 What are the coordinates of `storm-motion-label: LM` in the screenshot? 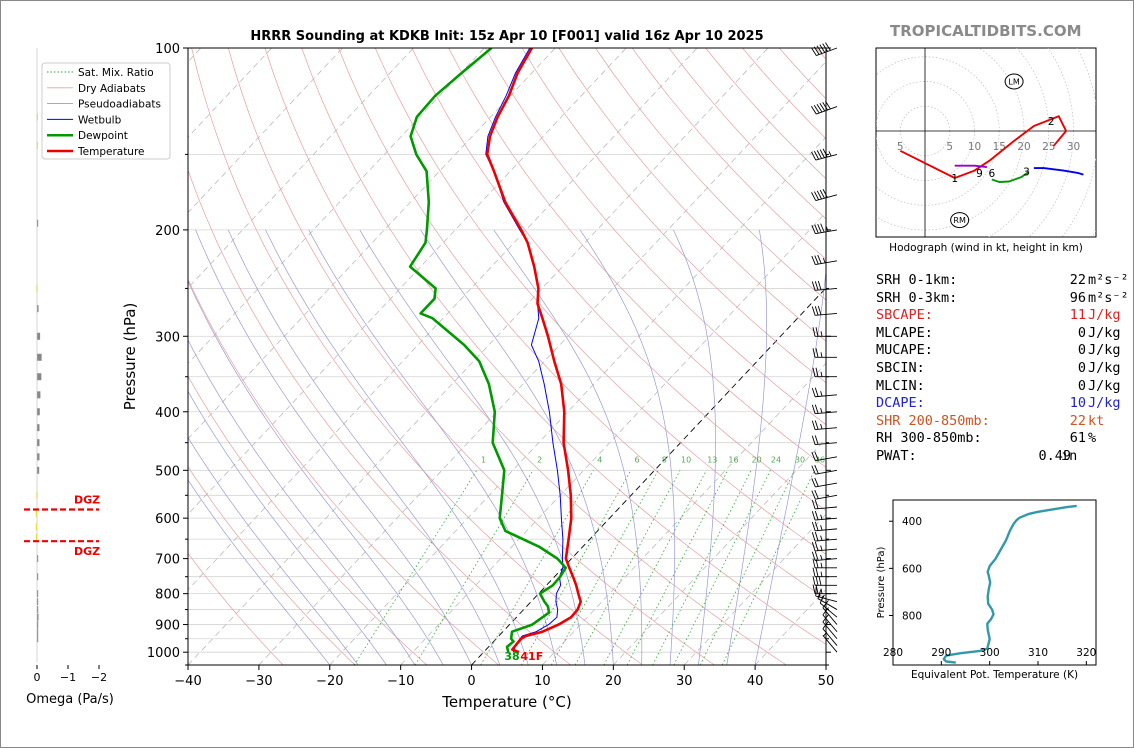 It's located at (1013, 82).